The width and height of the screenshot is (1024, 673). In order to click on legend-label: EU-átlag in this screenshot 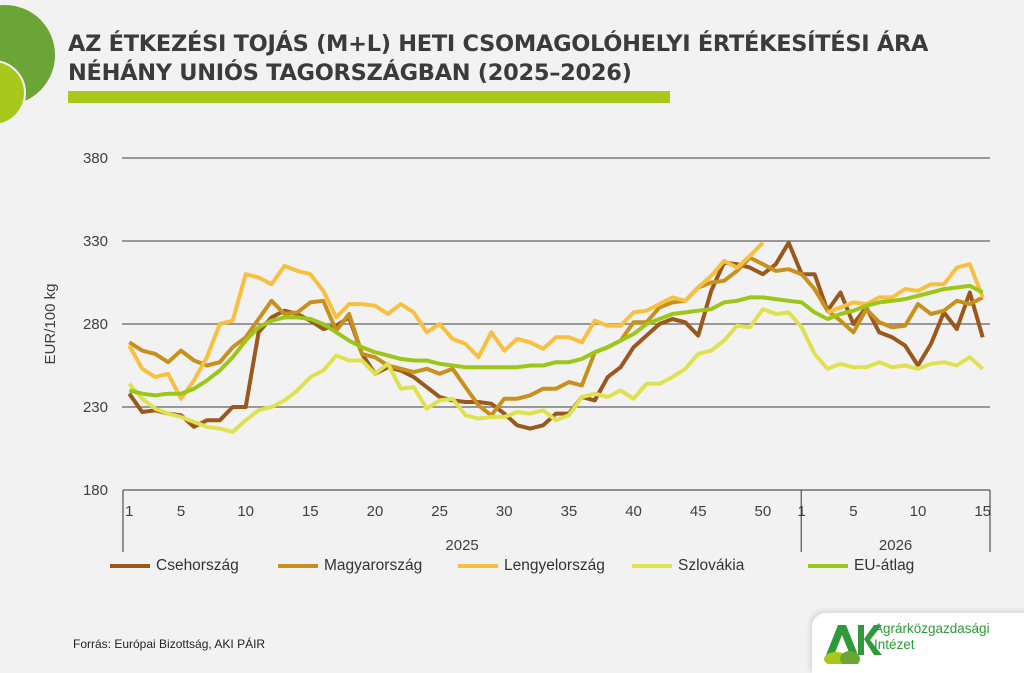, I will do `click(884, 565)`.